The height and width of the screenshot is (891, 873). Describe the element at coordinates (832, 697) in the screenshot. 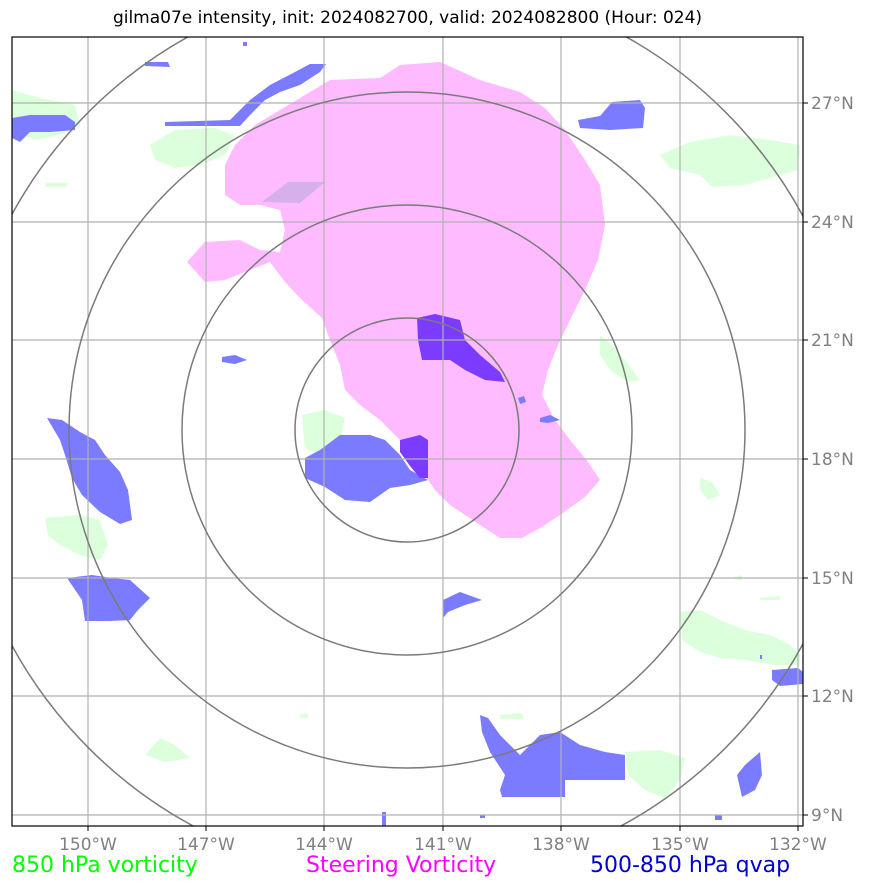

I see `lat-tick-label: 12°N` at that location.